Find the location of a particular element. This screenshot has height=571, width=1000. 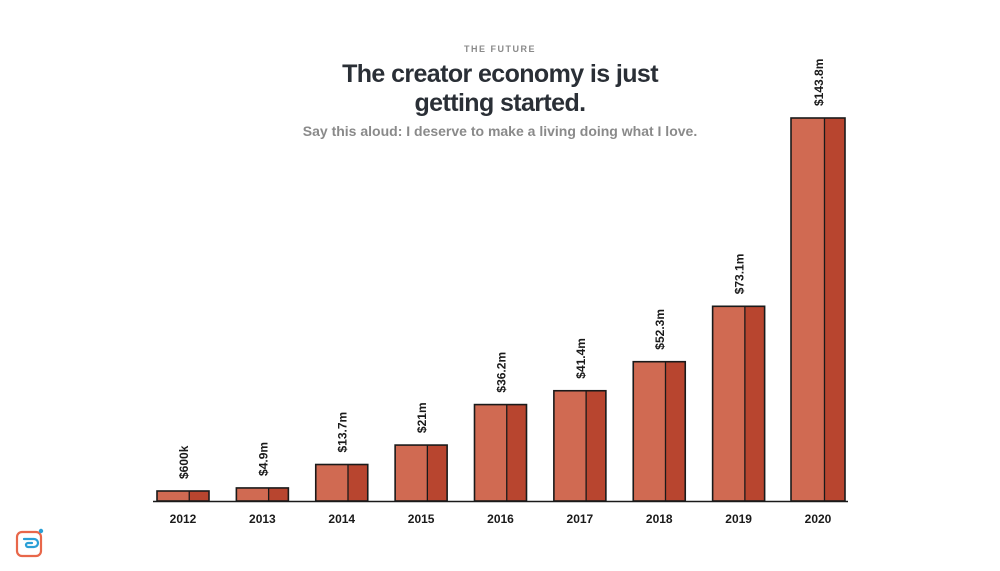

x-tick-label: 2020 is located at coordinates (818, 519).